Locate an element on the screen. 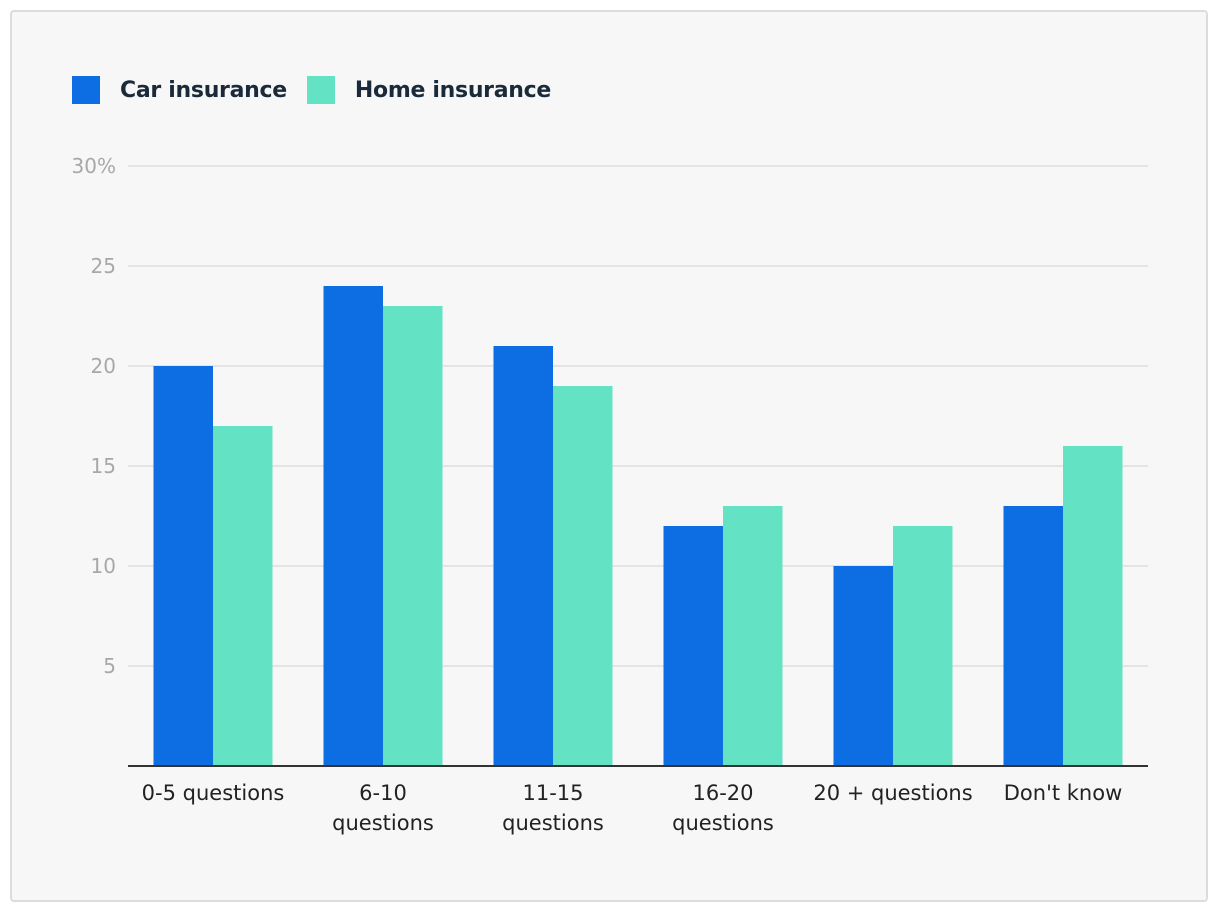 The image size is (1220, 916). y-tick-label: 5 is located at coordinates (109, 666).